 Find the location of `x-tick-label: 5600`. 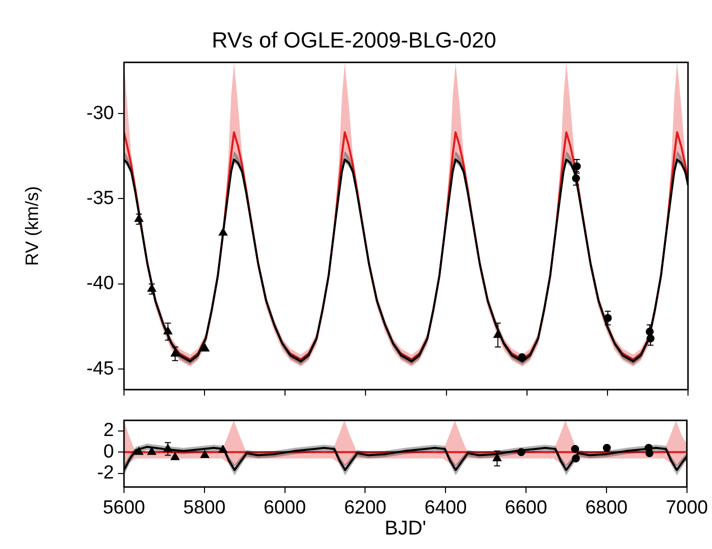

x-tick-label: 5600 is located at coordinates (124, 508).